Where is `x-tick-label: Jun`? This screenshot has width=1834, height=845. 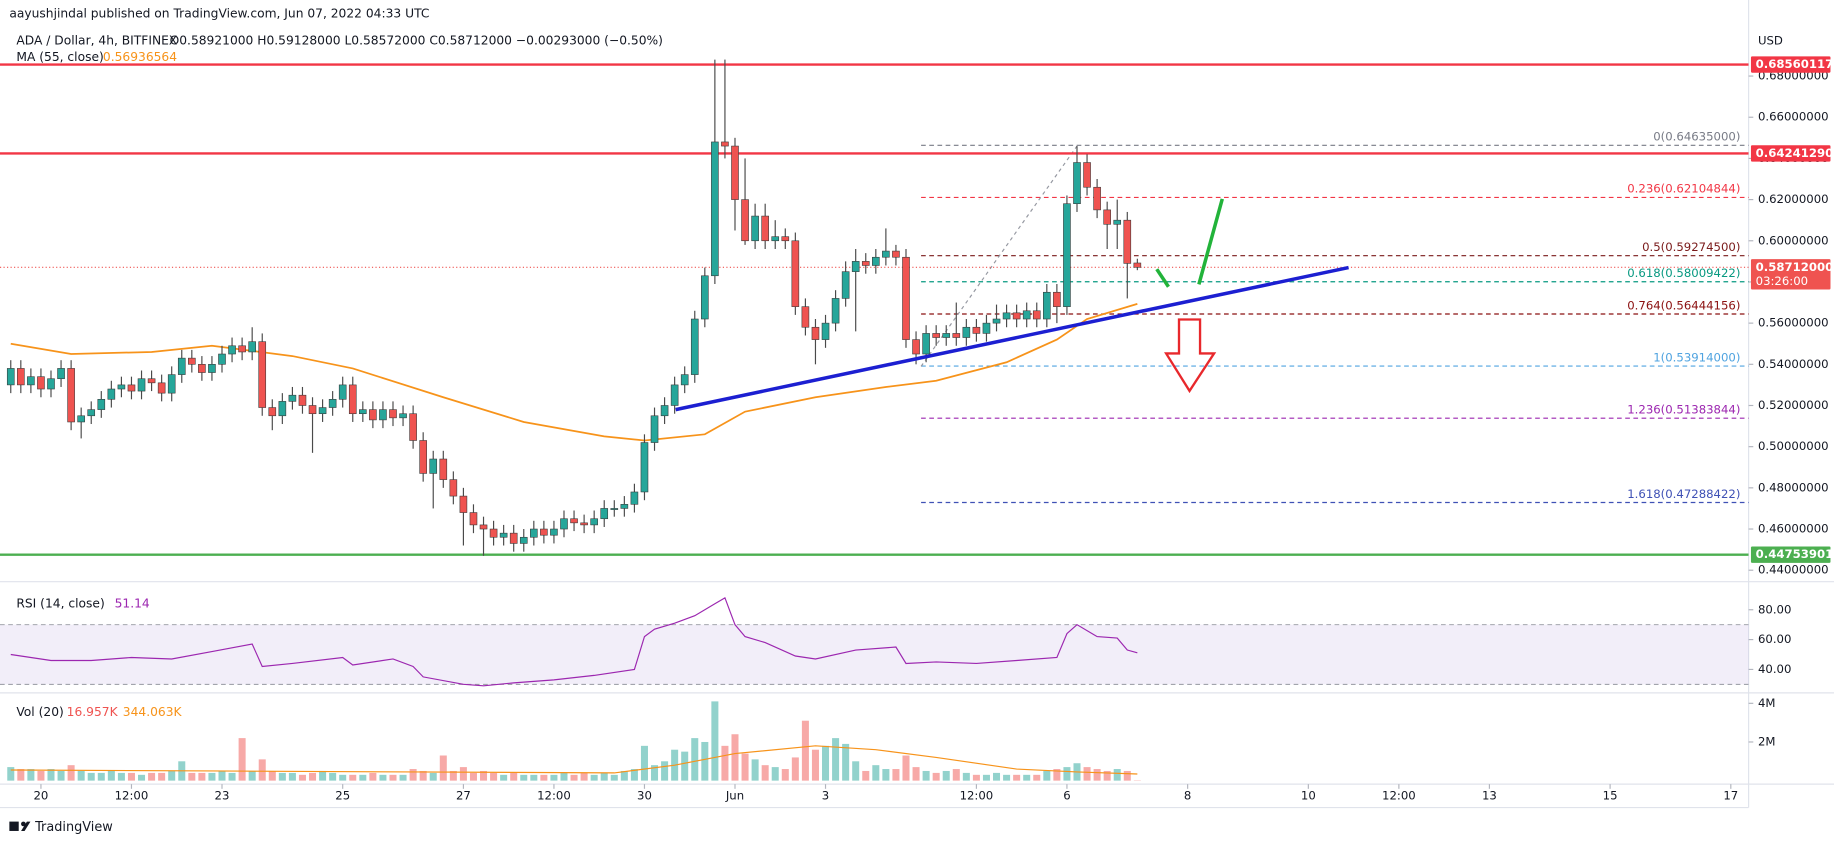
x-tick-label: Jun is located at coordinates (734, 795).